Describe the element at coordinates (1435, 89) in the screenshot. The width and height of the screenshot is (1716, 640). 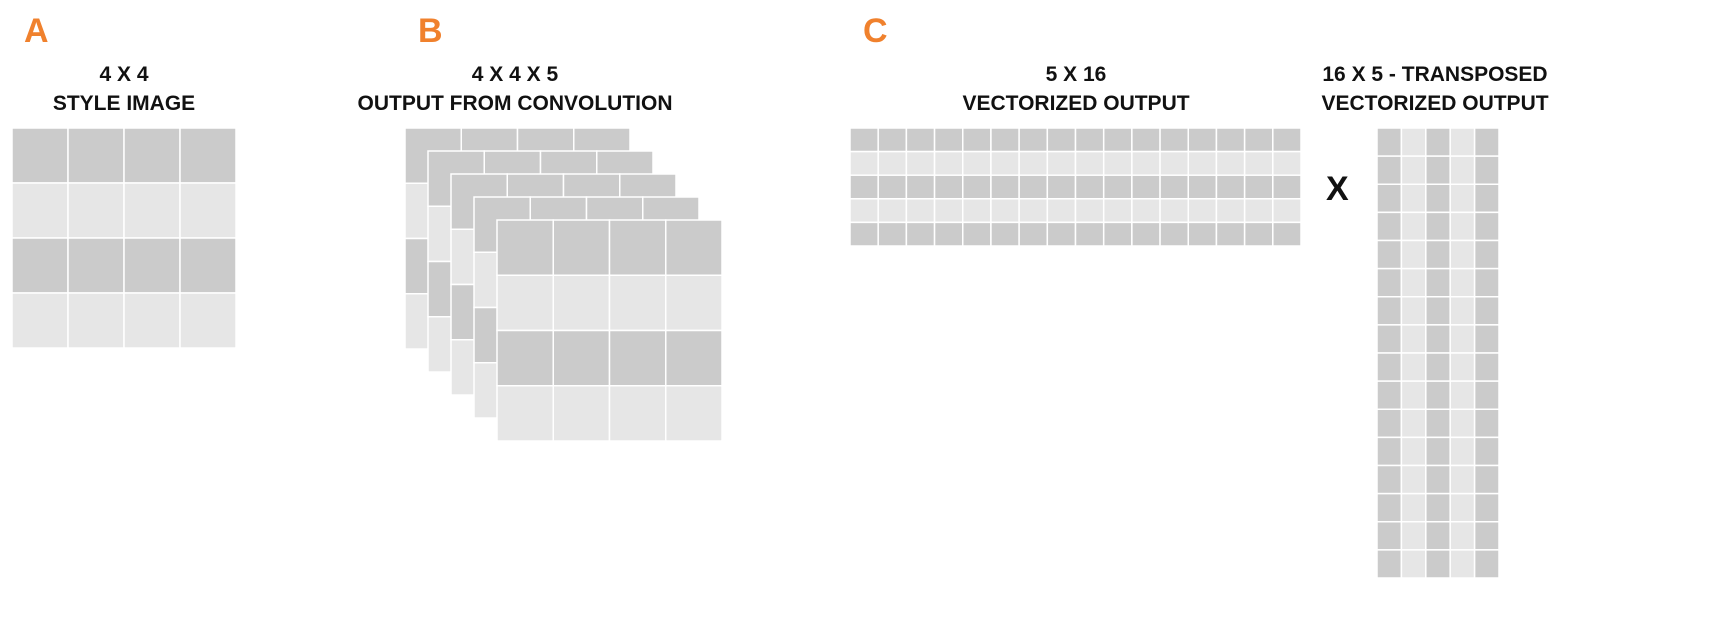
I see `panel-c-right-title: 16 X 5 - TRANSPOSED VECTORIZED OUTPUT` at that location.